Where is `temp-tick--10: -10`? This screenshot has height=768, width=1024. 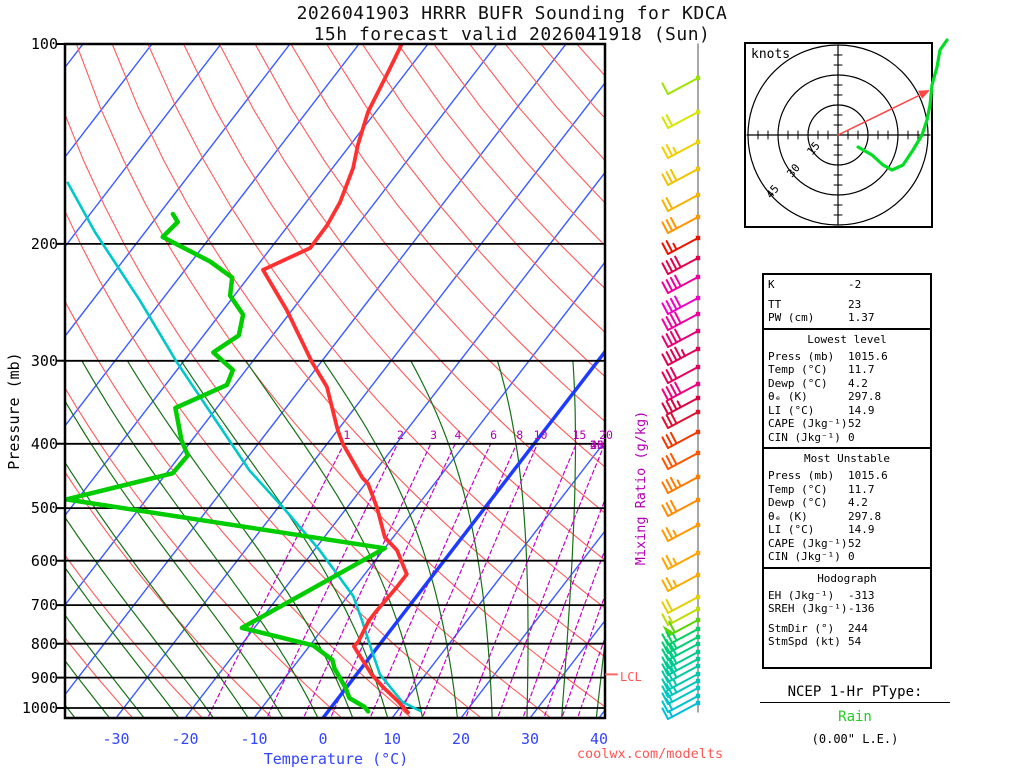 temp-tick--10: -10 is located at coordinates (254, 739).